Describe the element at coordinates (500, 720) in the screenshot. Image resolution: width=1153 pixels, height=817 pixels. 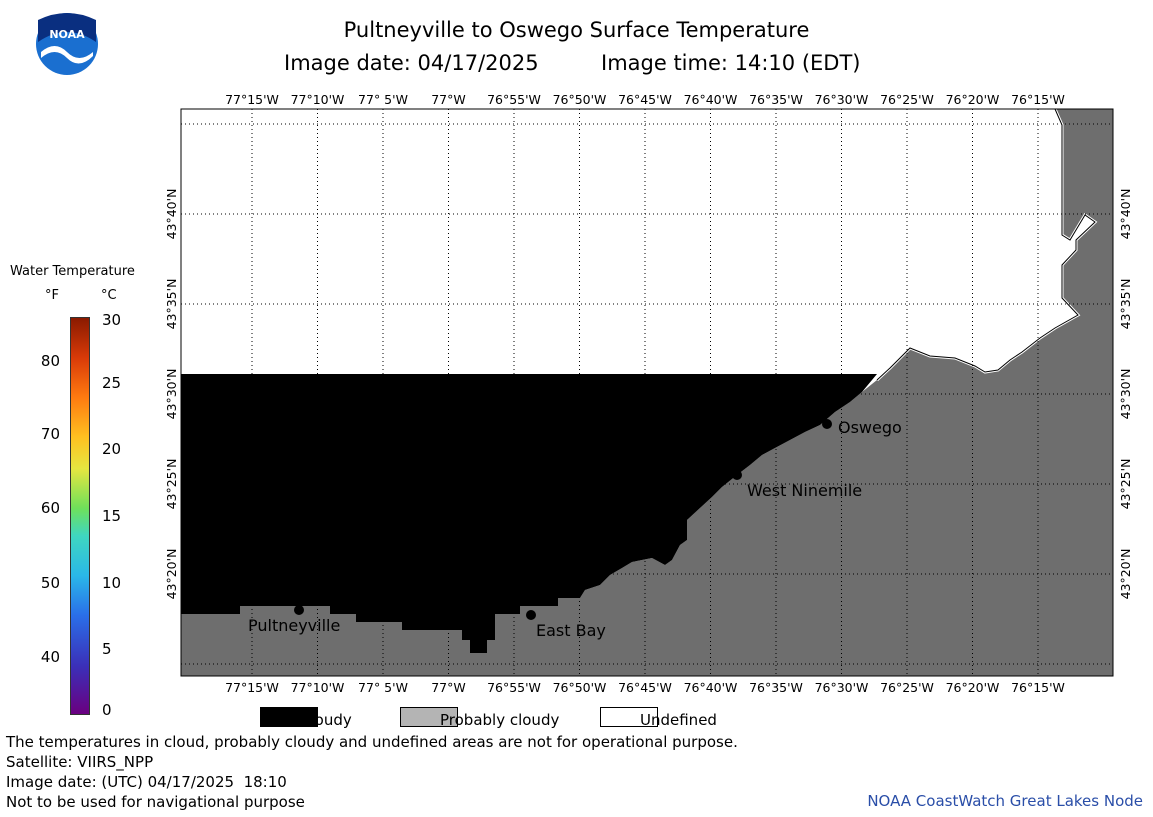
I see `probably-cloudy-label: Probably cloudy` at that location.